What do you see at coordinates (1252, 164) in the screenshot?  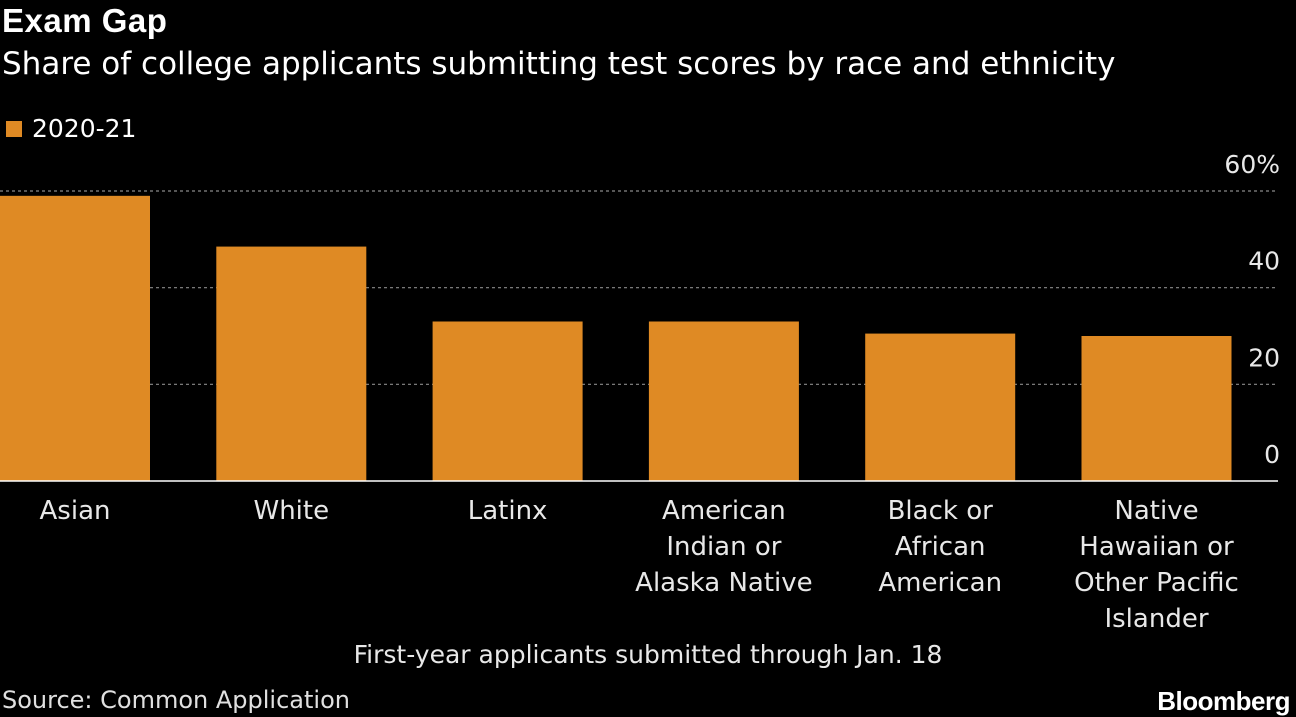 I see `y-tick-label: 60%` at bounding box center [1252, 164].